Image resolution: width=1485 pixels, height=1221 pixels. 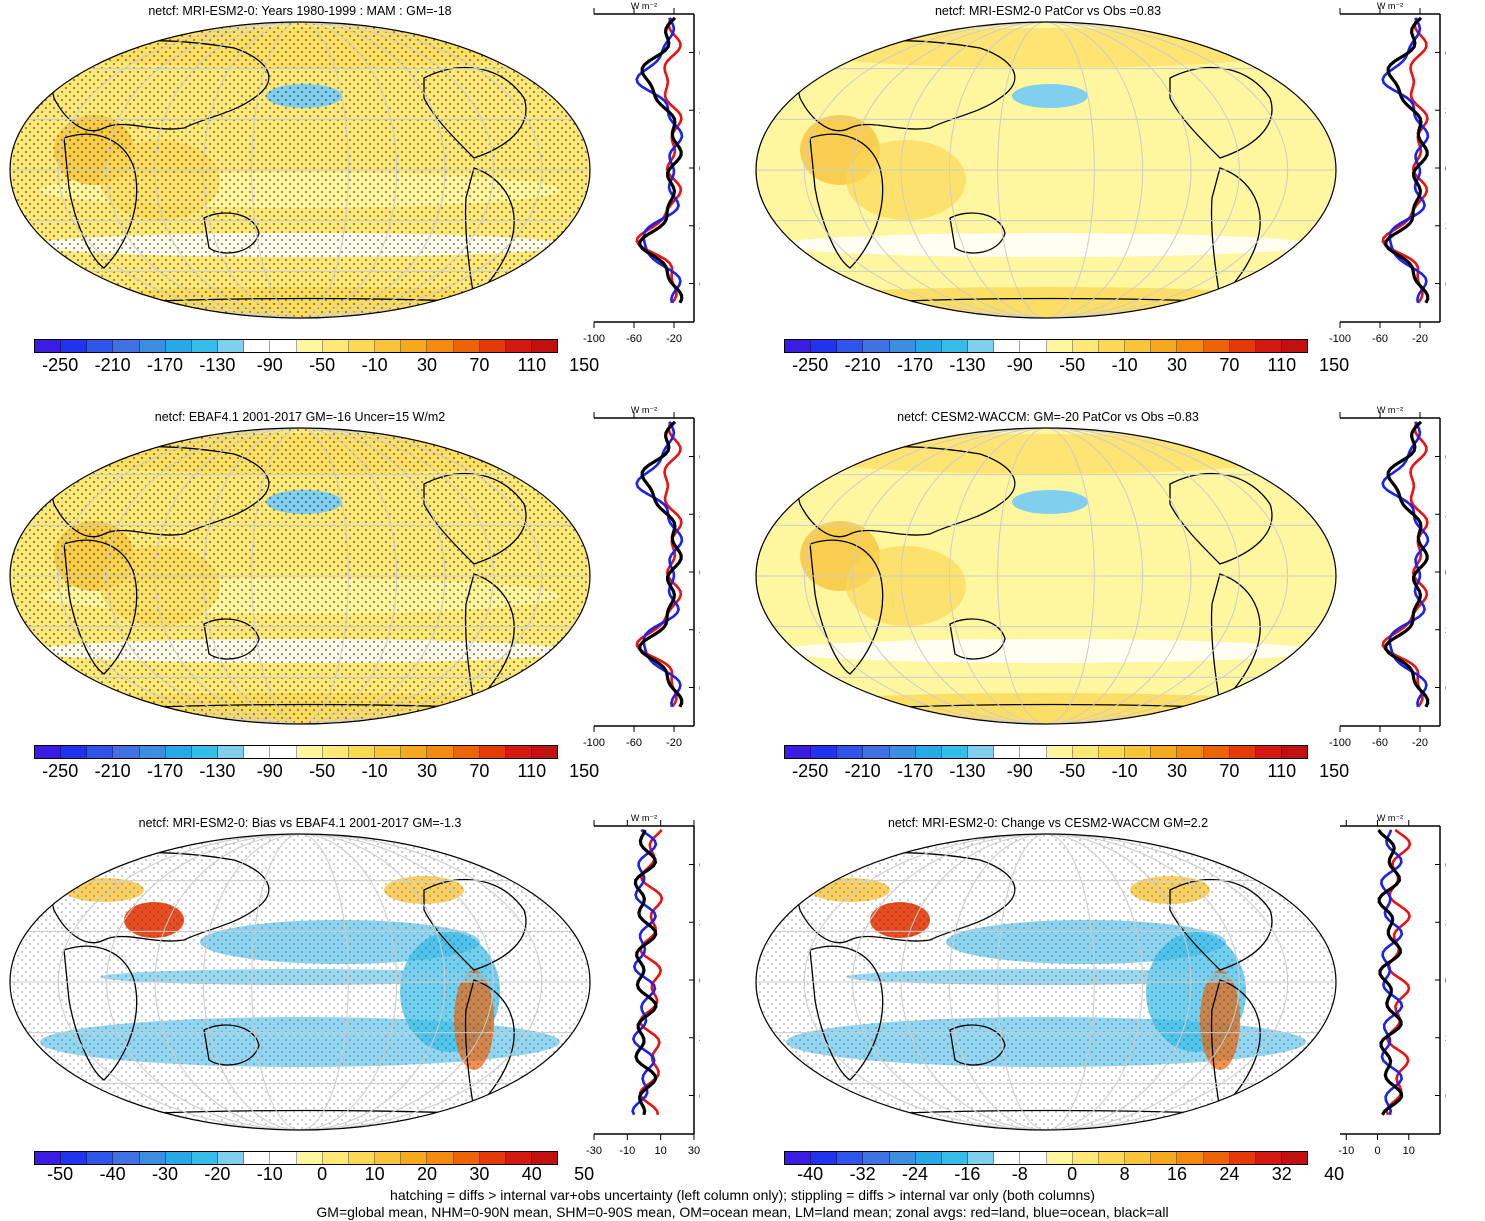 I want to click on panel-3-map, so click(x=300, y=576).